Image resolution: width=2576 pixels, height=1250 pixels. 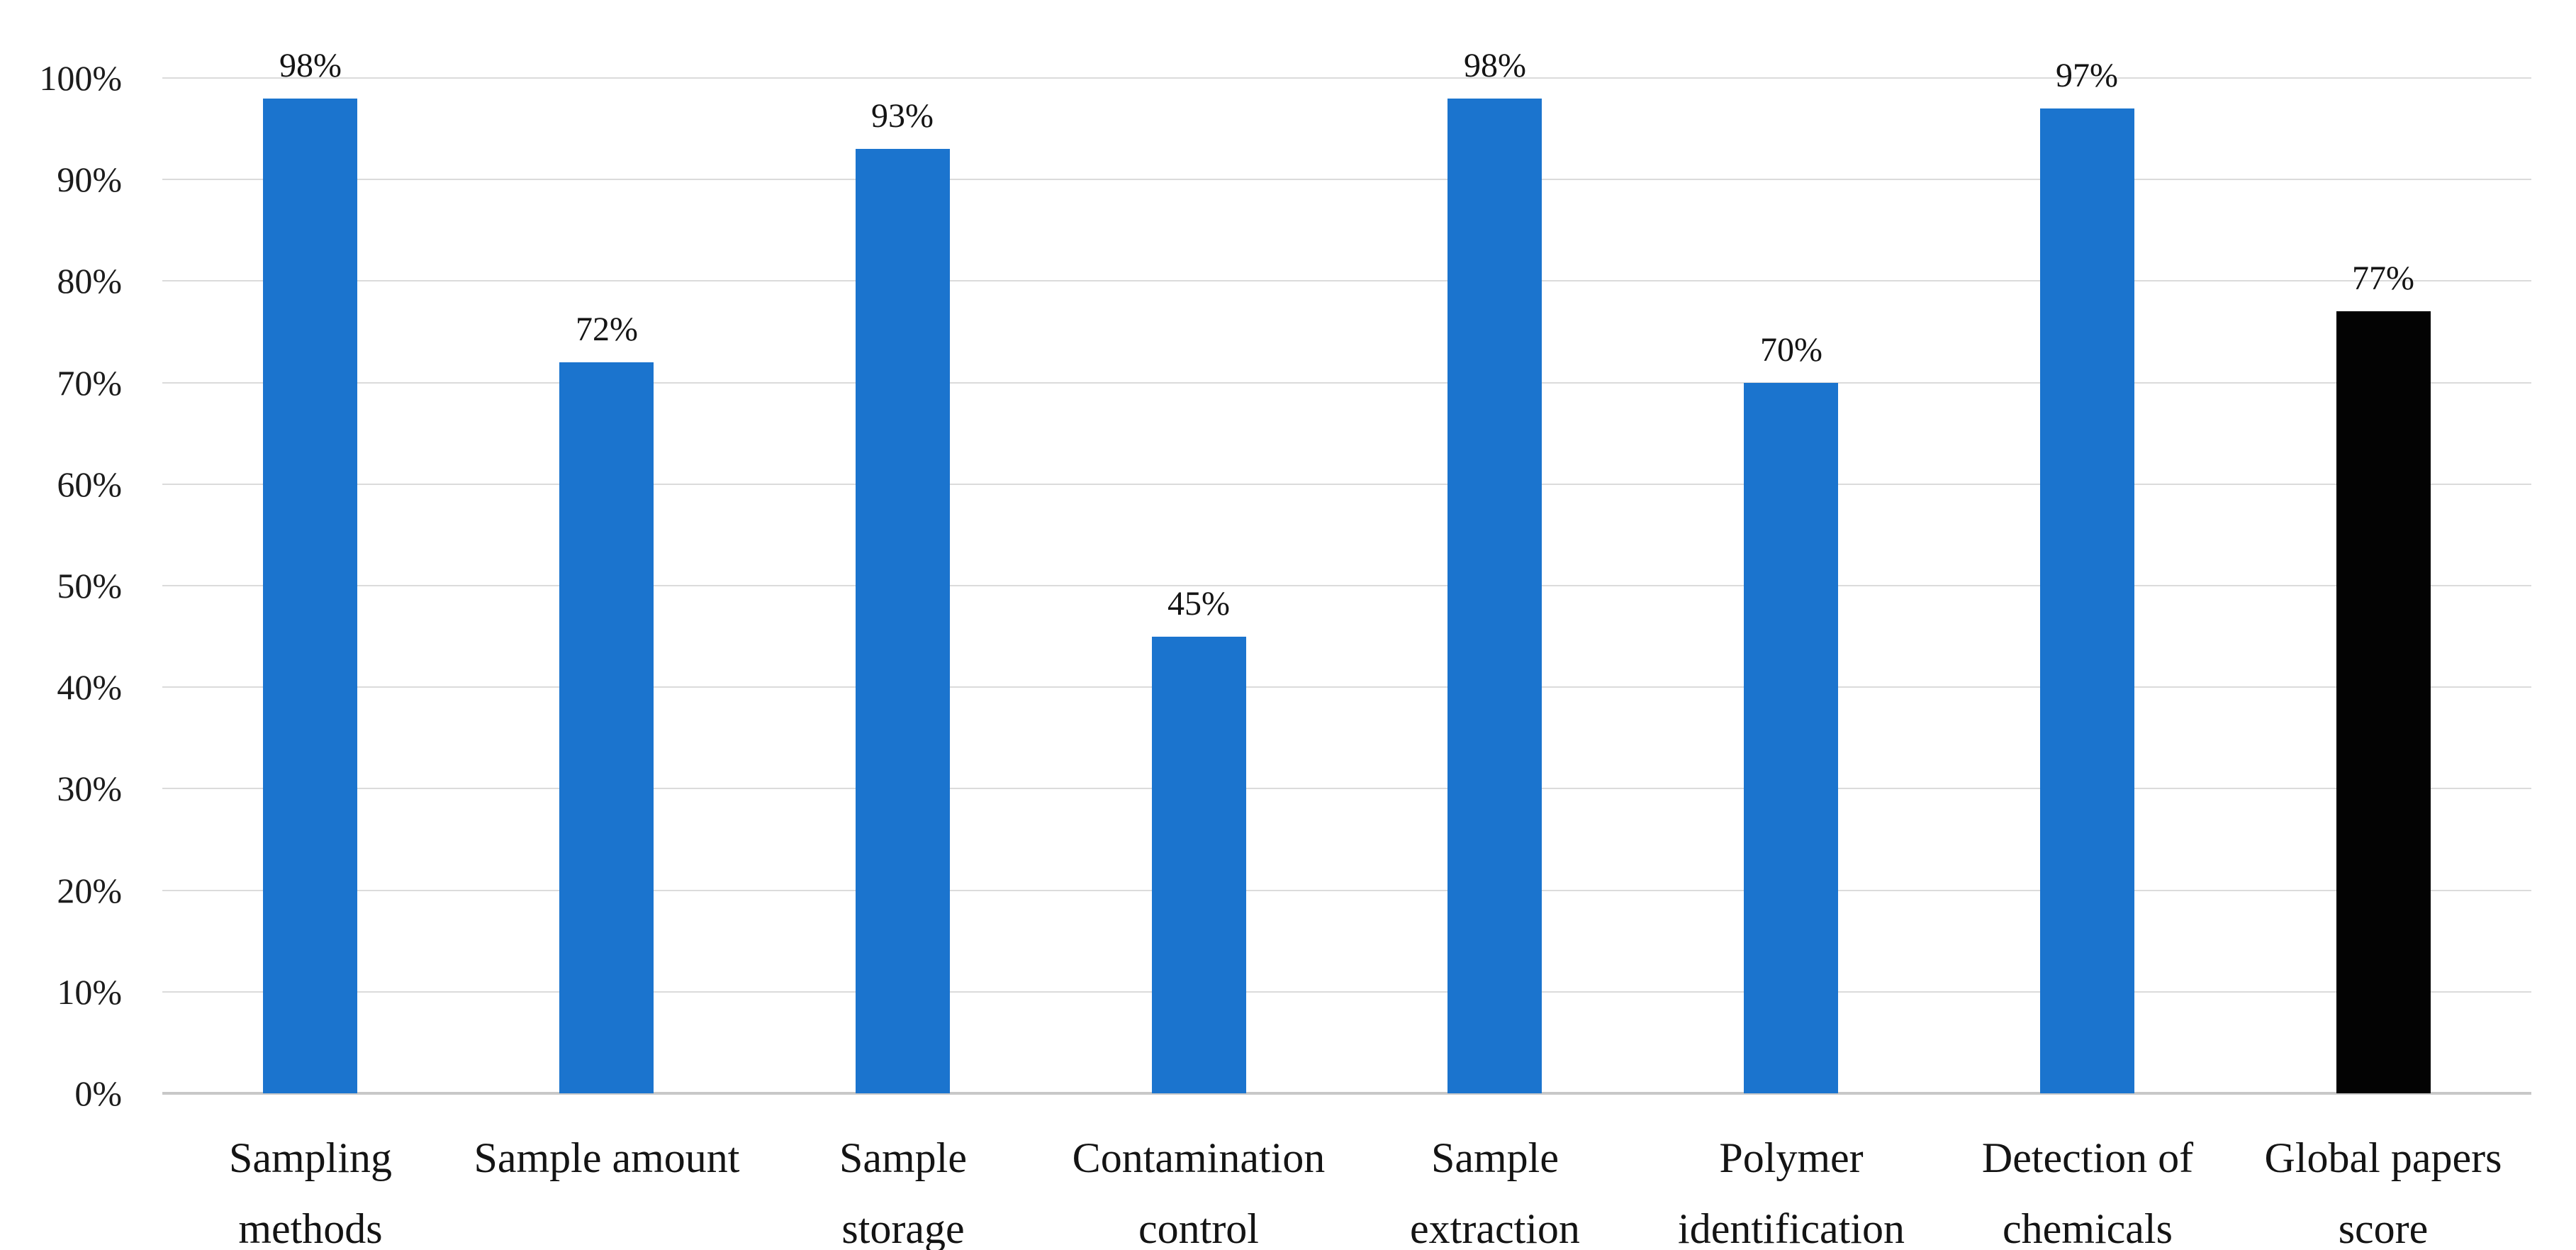 I want to click on y-tick-label: 50%, so click(x=90, y=586).